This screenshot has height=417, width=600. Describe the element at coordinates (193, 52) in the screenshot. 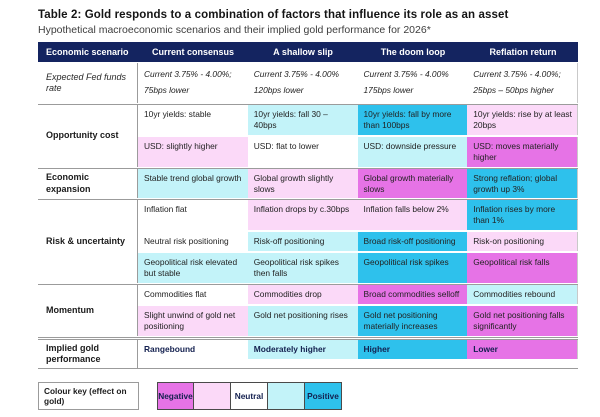

I see `column-header-current-consensus: Current consensus` at that location.